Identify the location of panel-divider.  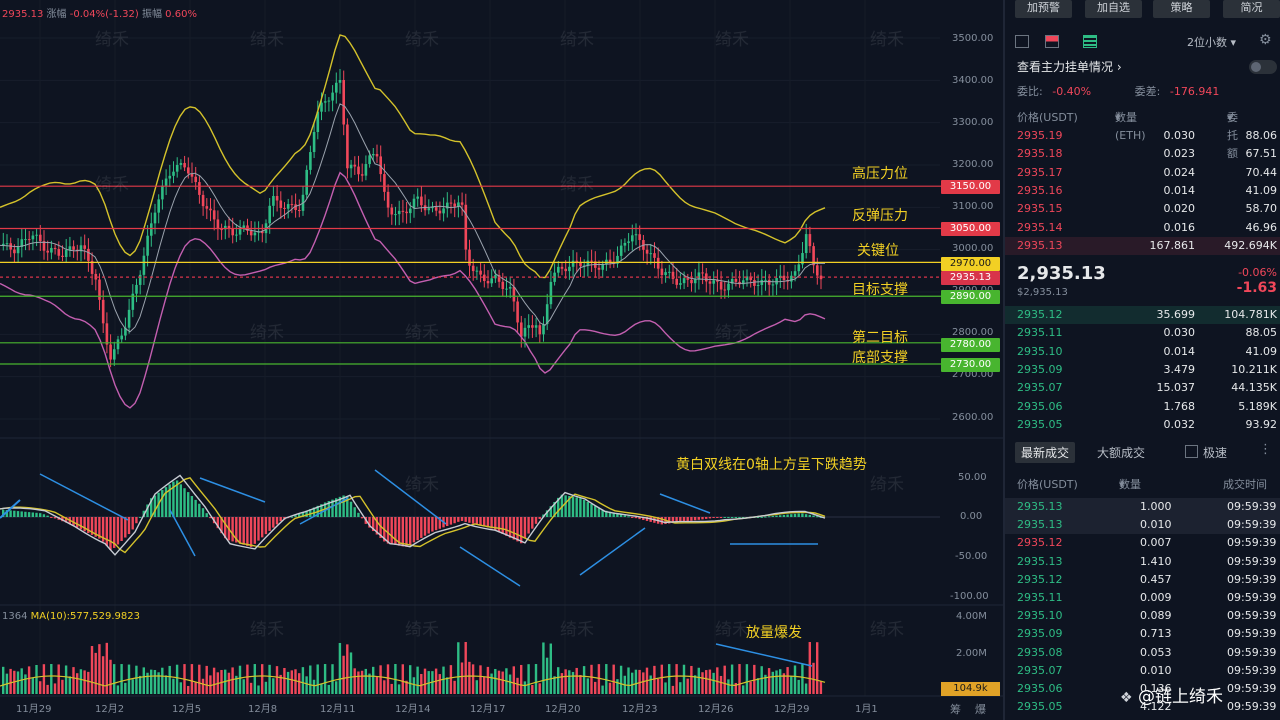
(1004, 360).